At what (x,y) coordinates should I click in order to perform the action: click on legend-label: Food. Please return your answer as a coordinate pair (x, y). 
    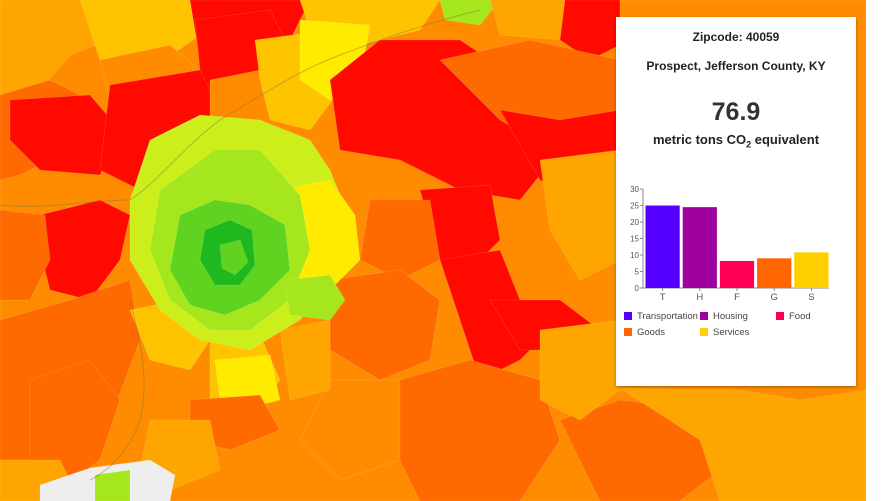
    Looking at the image, I should click on (800, 316).